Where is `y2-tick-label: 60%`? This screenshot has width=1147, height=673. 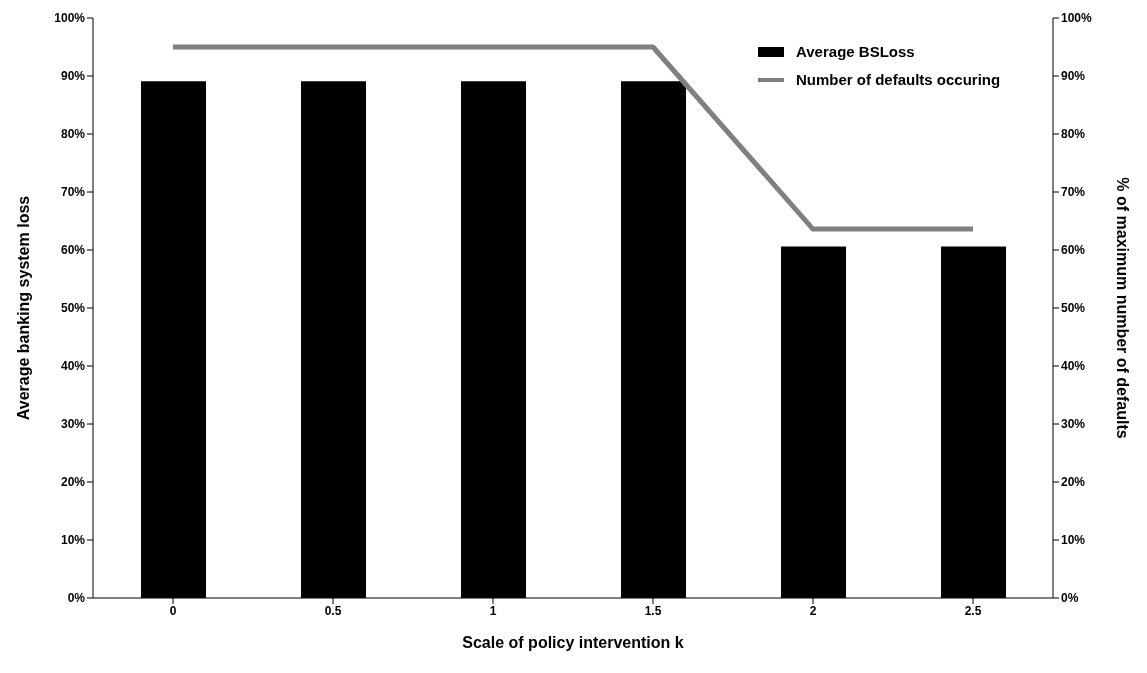 y2-tick-label: 60% is located at coordinates (1073, 250).